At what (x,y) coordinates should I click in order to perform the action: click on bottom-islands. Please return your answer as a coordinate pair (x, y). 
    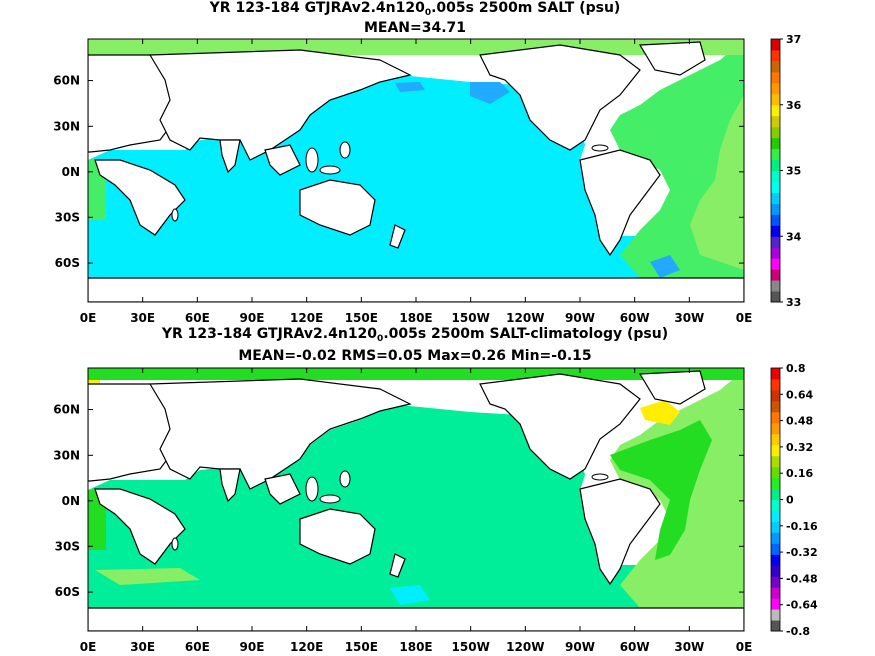
    Looking at the image, I should click on (390, 510).